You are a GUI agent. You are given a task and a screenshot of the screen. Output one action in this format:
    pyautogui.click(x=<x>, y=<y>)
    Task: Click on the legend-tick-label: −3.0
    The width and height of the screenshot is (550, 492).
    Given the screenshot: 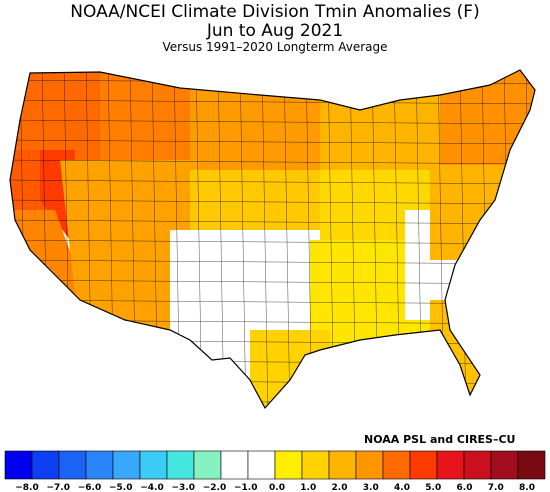 What is the action you would take?
    pyautogui.click(x=183, y=487)
    